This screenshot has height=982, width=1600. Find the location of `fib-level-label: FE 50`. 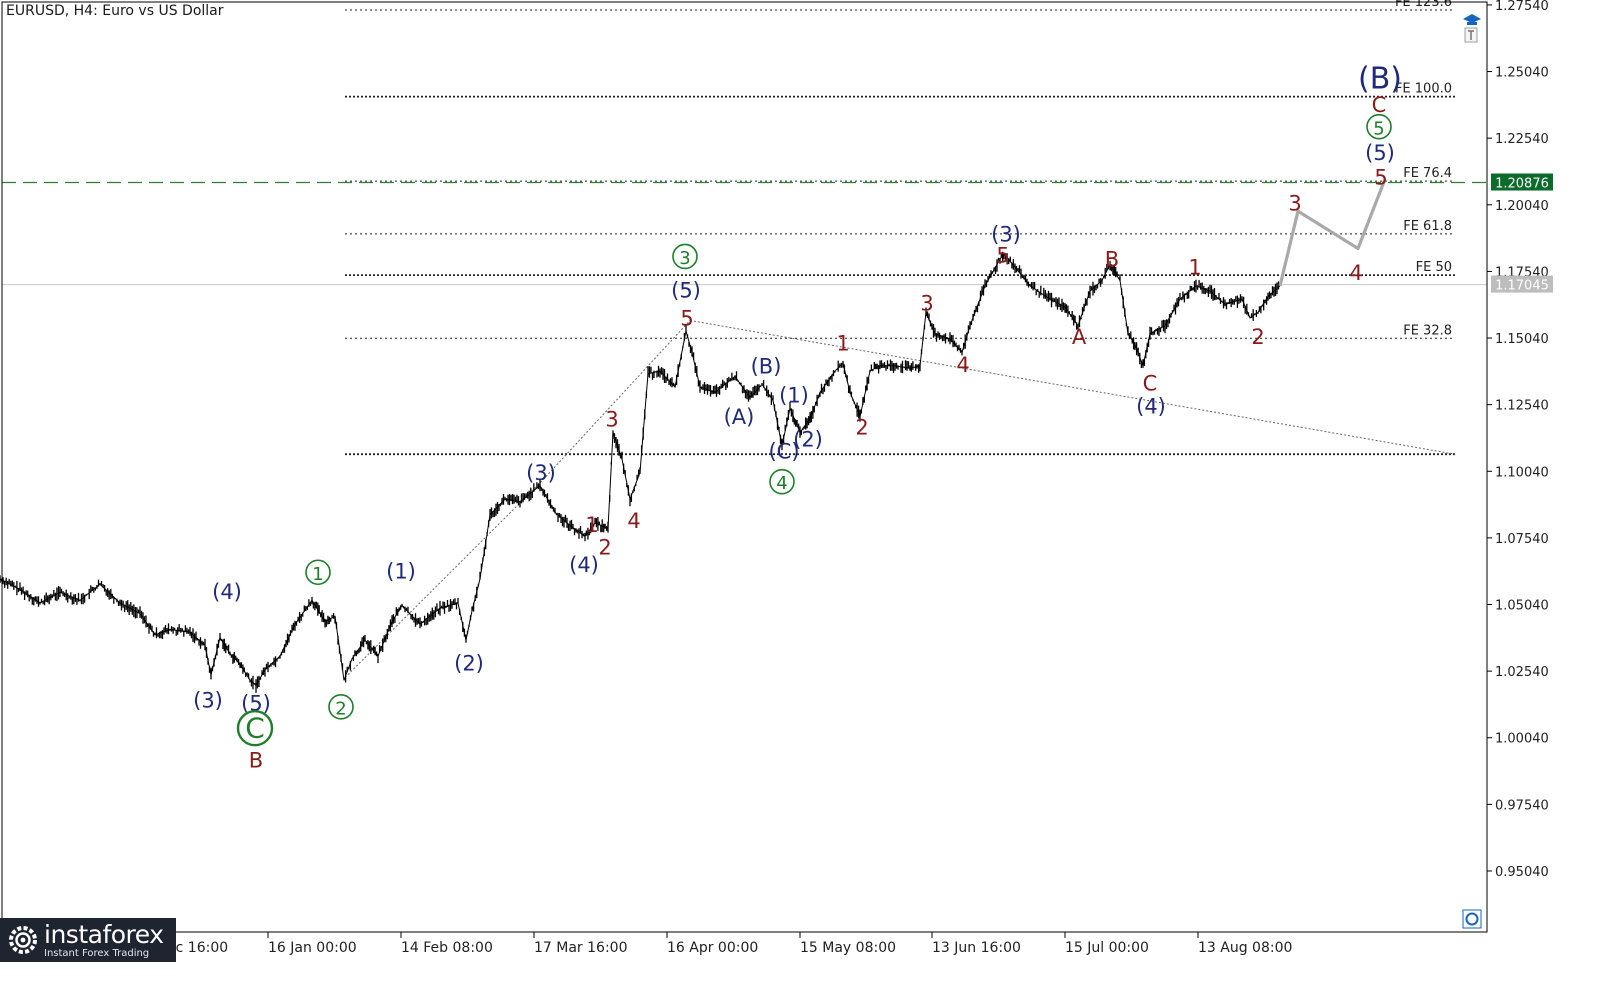

fib-level-label: FE 50 is located at coordinates (1434, 267).